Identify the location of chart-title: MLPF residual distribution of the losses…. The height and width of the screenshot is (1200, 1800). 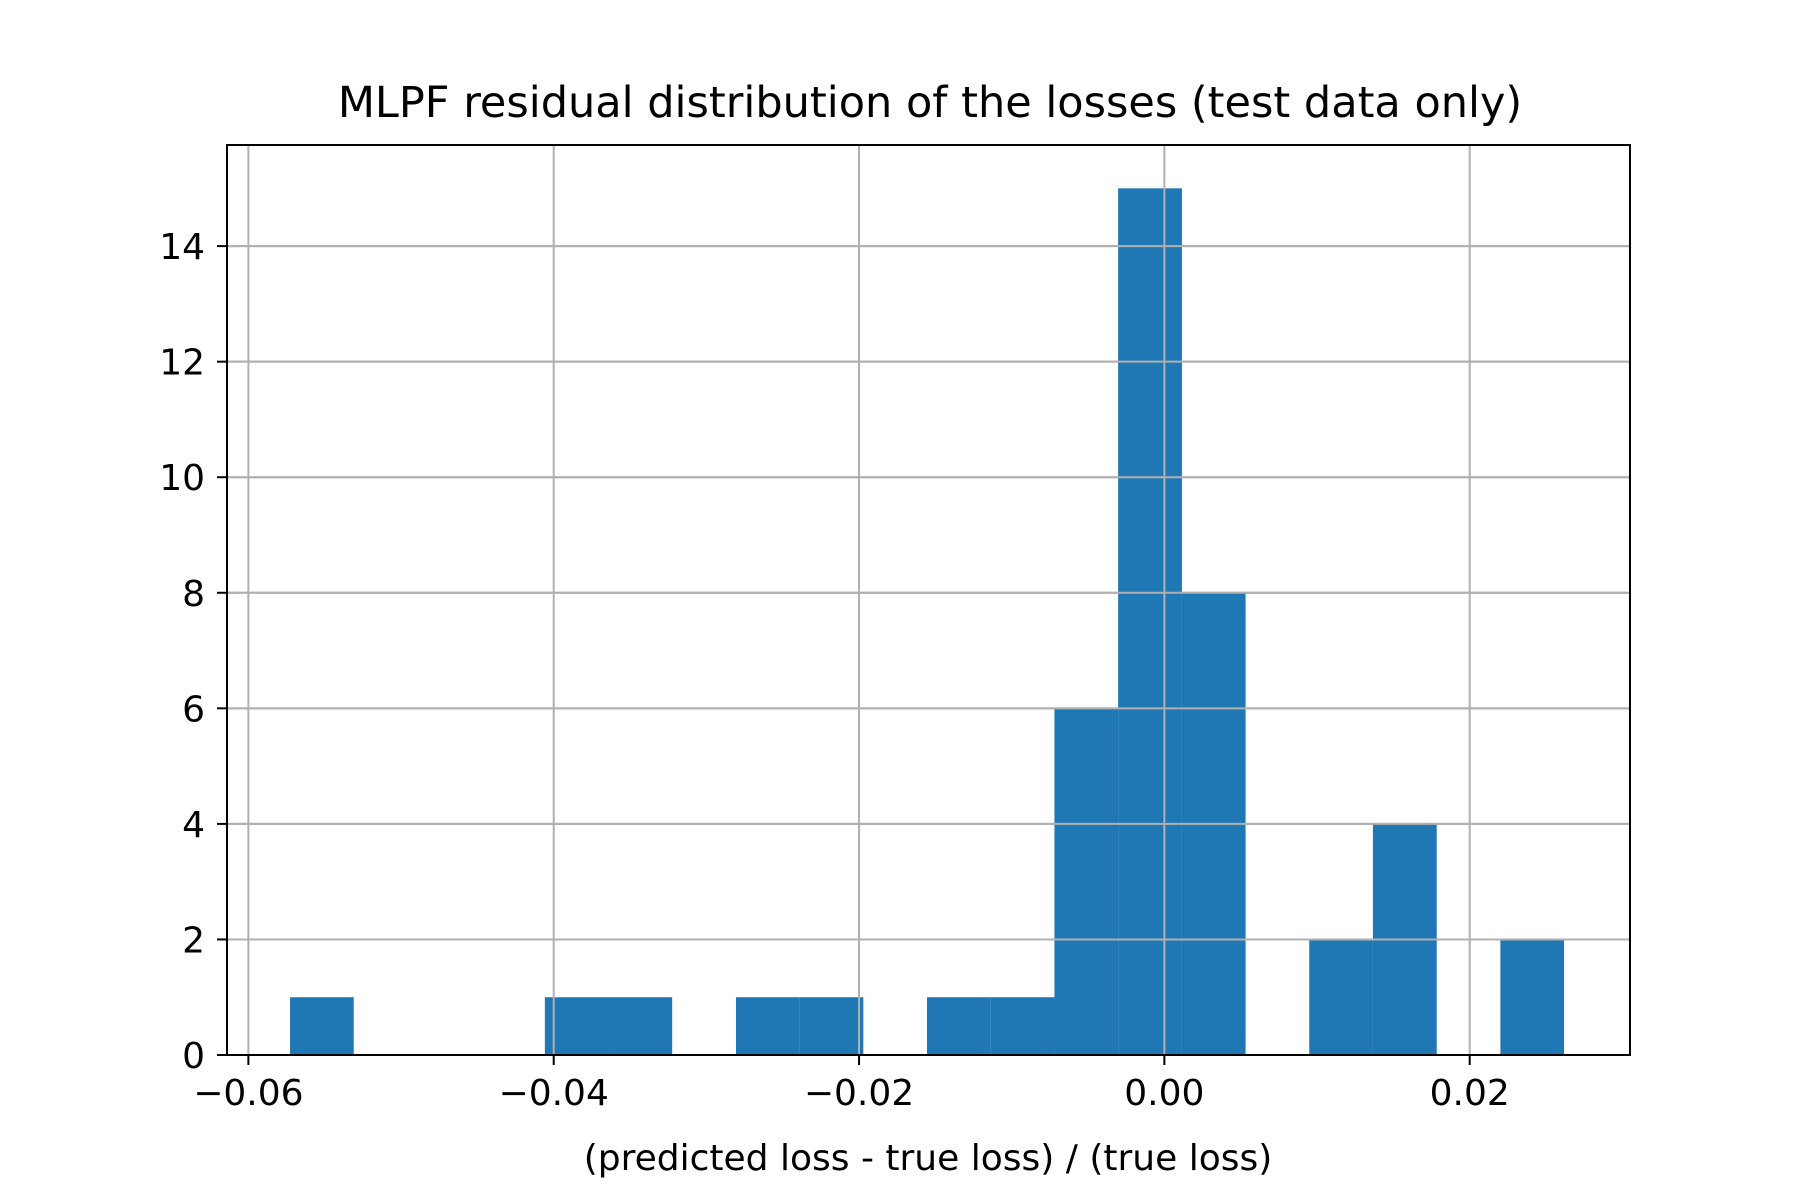
(930, 103).